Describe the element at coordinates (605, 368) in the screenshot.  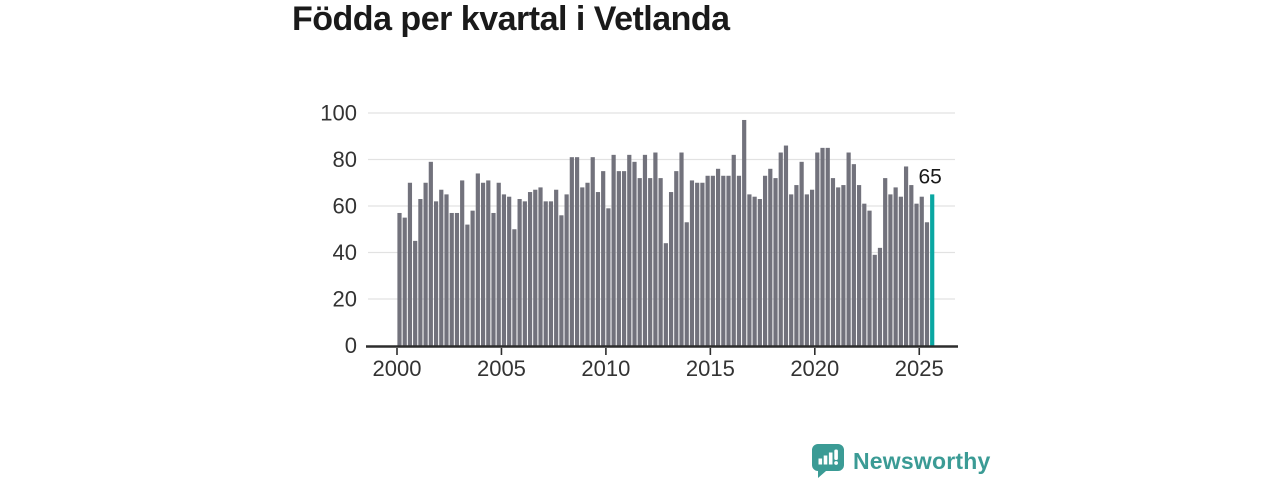
I see `x-tick-label: 2010` at that location.